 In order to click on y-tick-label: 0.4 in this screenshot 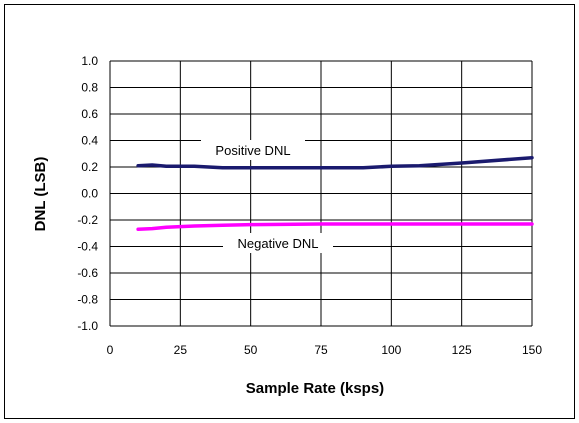, I will do `click(89, 141)`.